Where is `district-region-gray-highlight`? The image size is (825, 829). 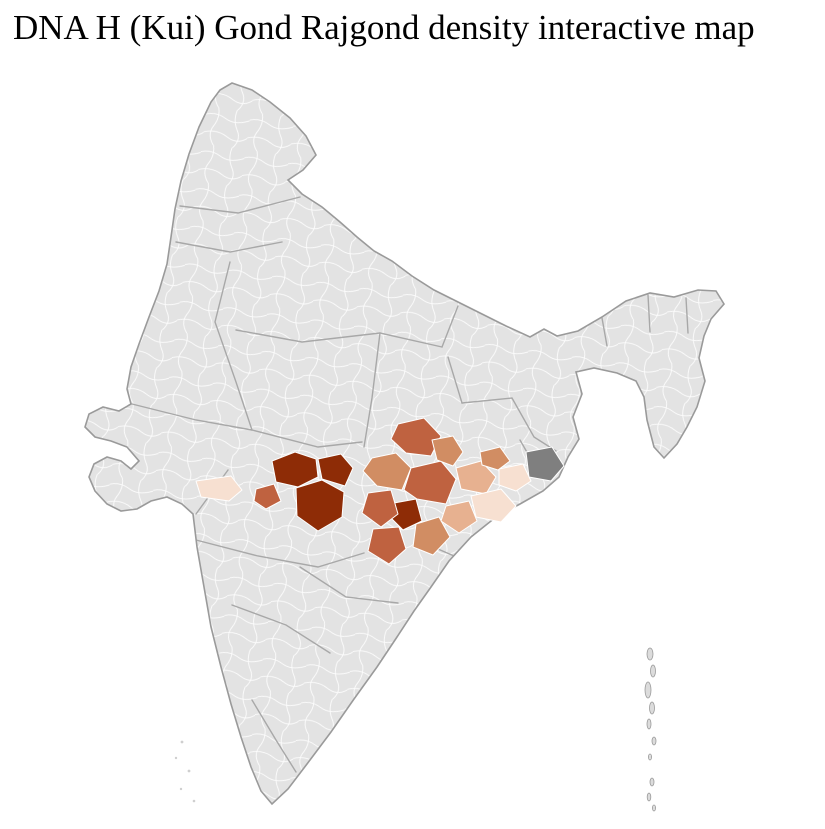 district-region-gray-highlight is located at coordinates (545, 464).